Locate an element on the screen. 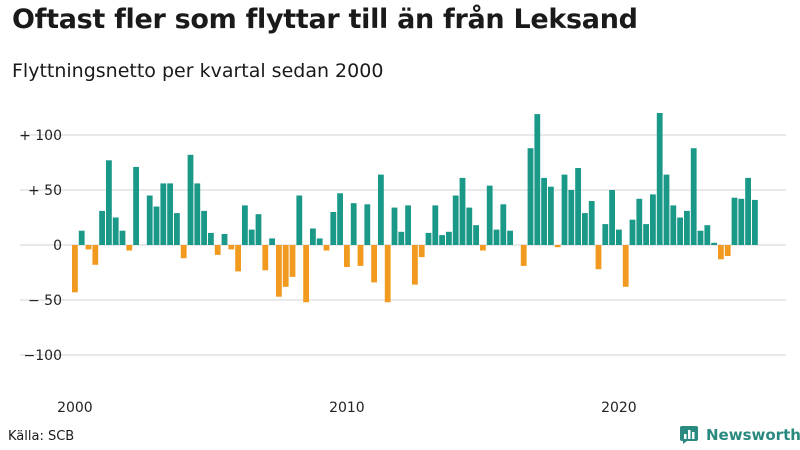  x-tick-label: 2010 is located at coordinates (347, 408).